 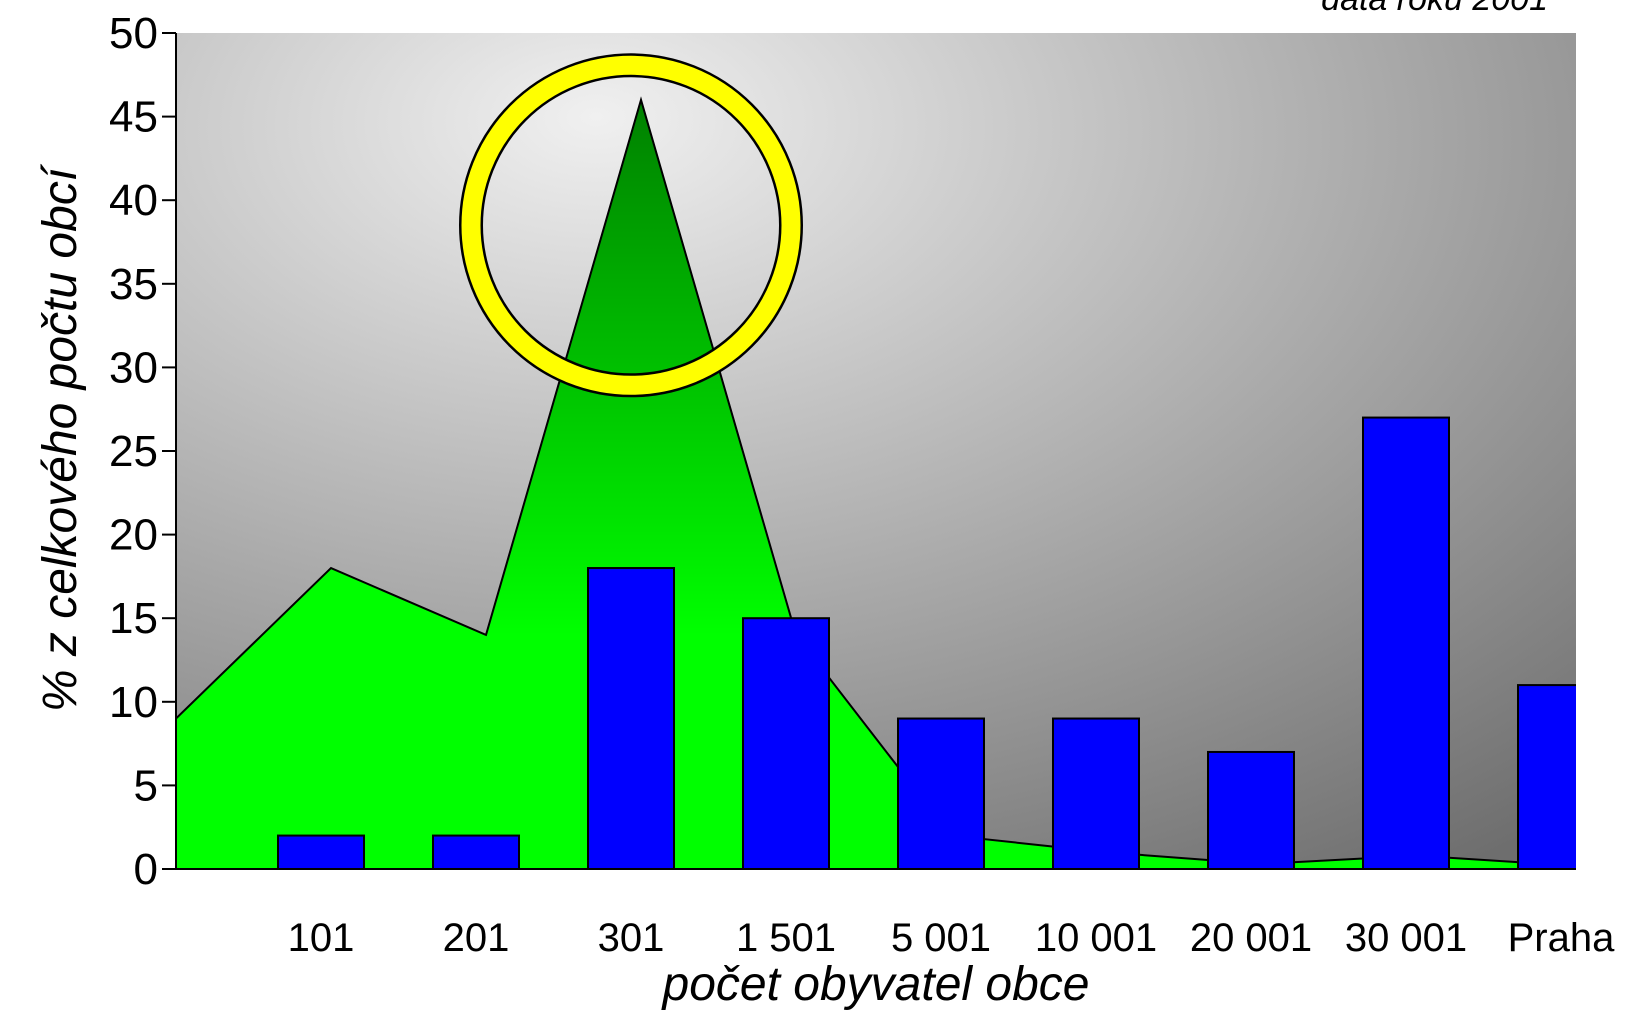 I want to click on corner-note: data roku 2001, so click(x=1434, y=9).